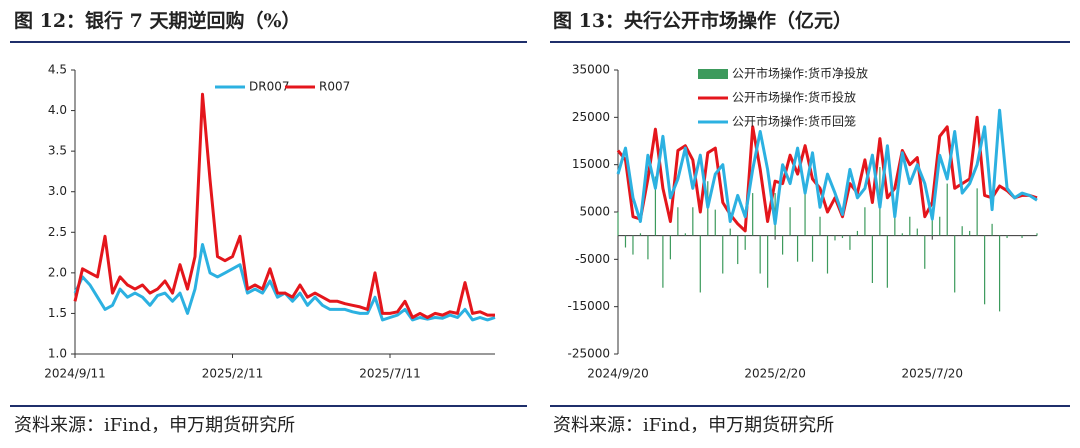 This screenshot has height=448, width=1080. Describe the element at coordinates (800, 73) in the screenshot. I see `legend-label: 公开市场操作:货币净投放` at that location.